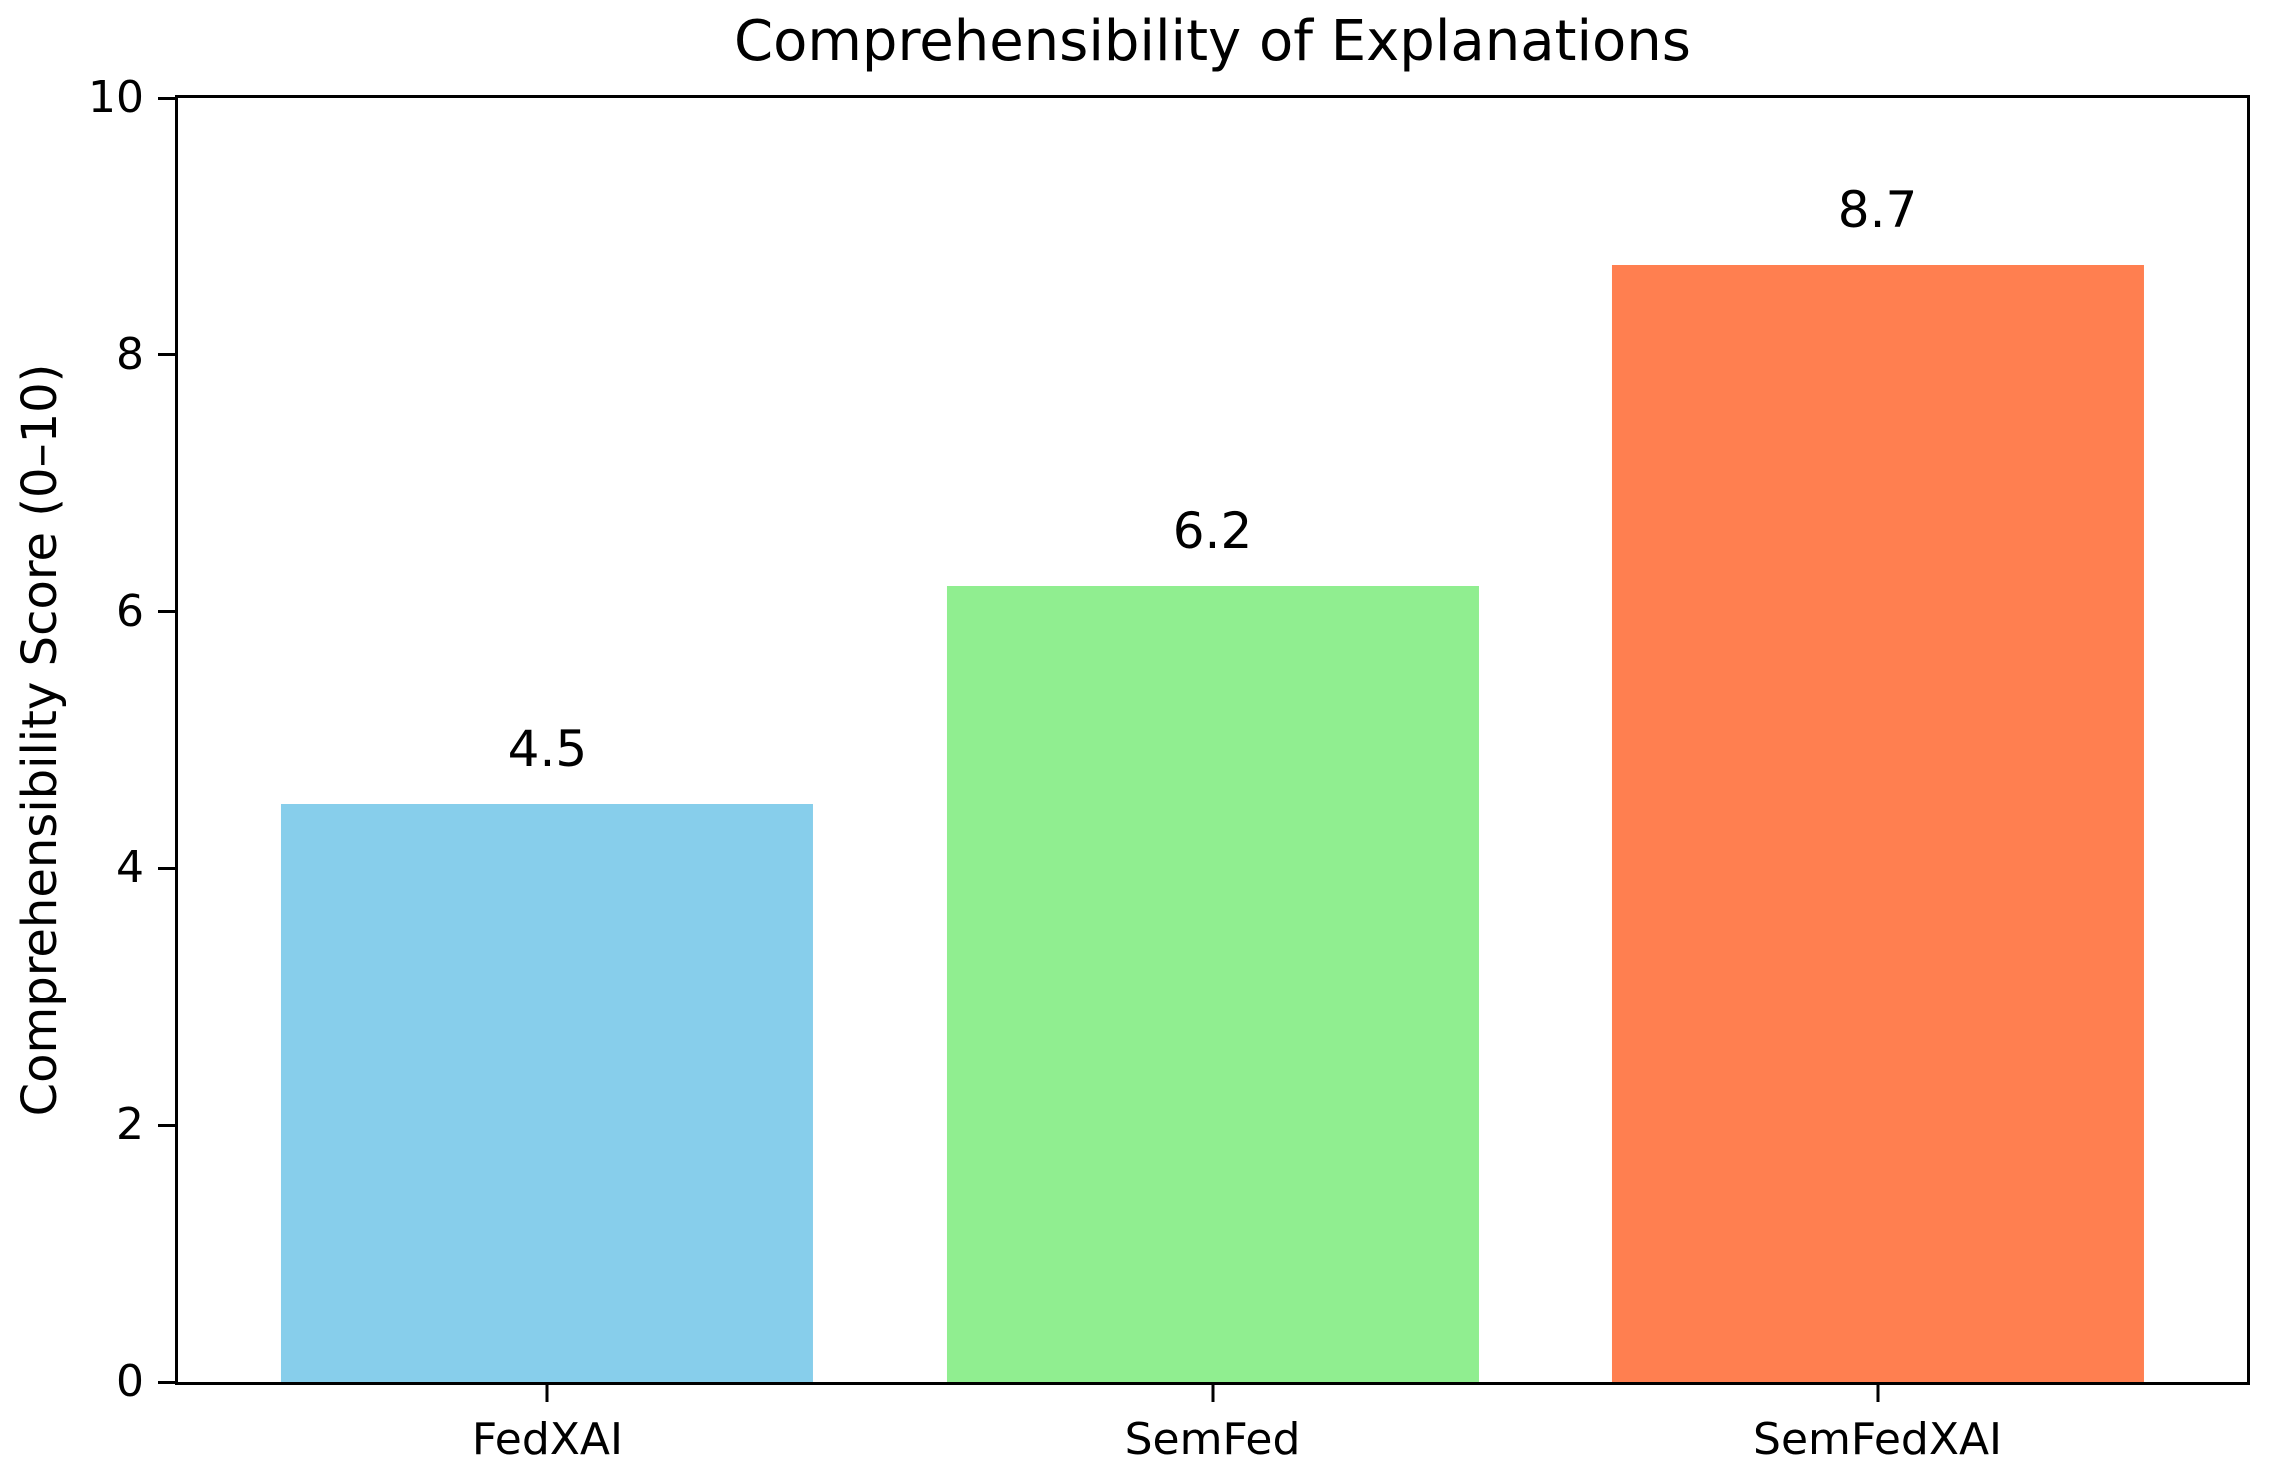 The image size is (2274, 1473). Describe the element at coordinates (130, 354) in the screenshot. I see `y-tick-label: 8` at that location.